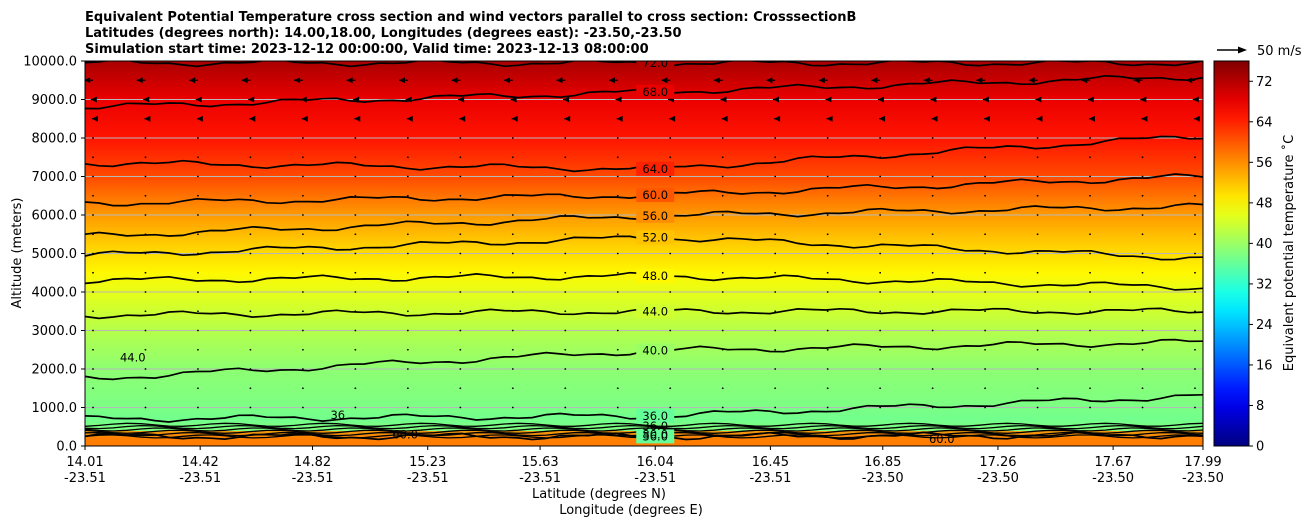 This screenshot has width=1308, height=526. What do you see at coordinates (770, 478) in the screenshot?
I see `x-tick-label-lon: -23.51` at bounding box center [770, 478].